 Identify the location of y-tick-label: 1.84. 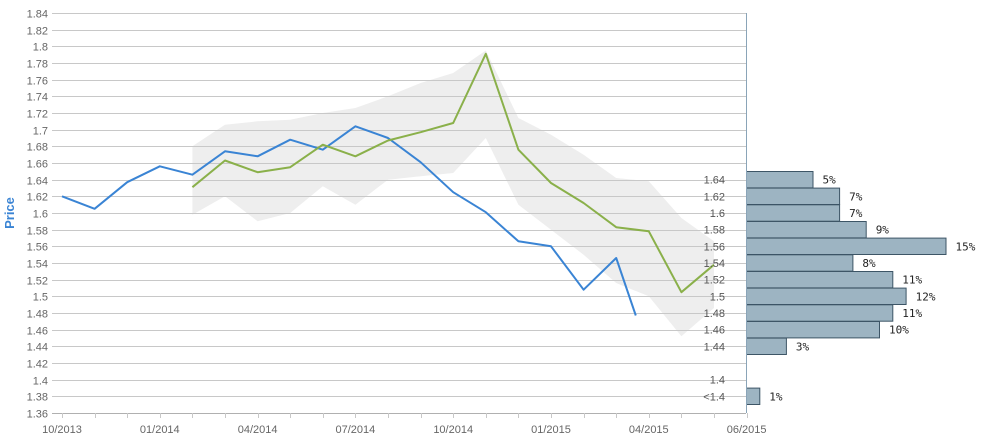
(37, 15).